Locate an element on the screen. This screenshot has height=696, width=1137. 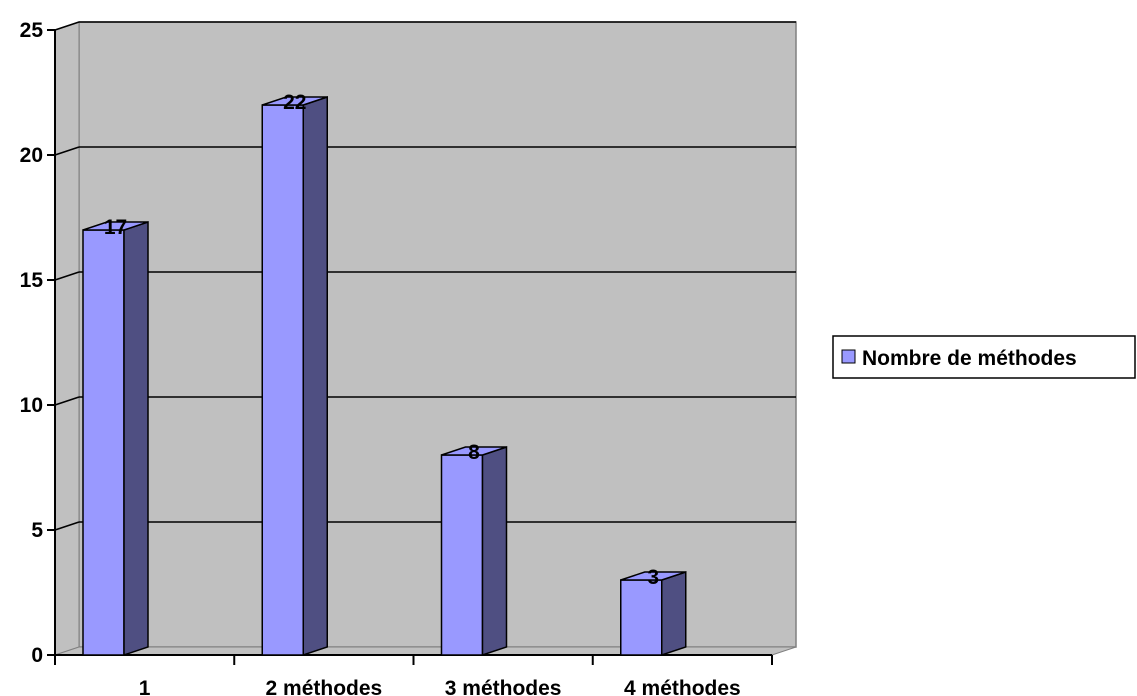
y-tick-label: 20 is located at coordinates (31, 155).